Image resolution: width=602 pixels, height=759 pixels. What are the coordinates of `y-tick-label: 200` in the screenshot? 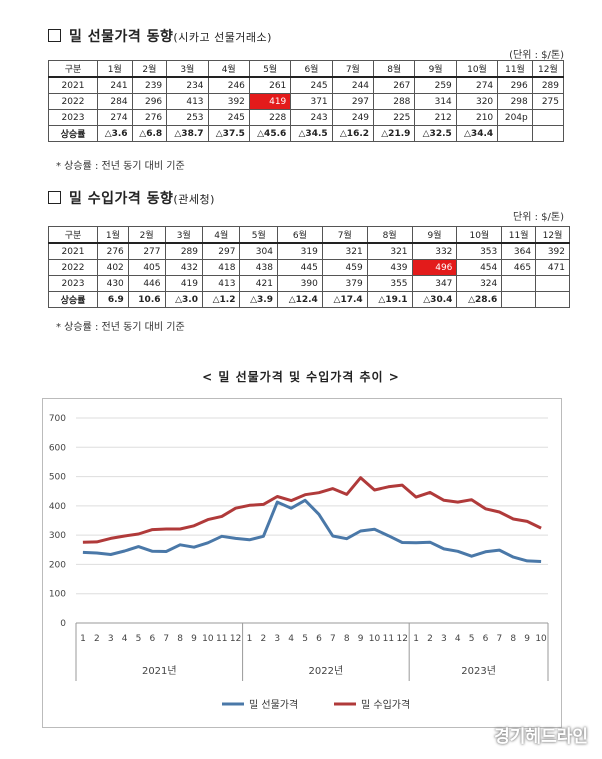 It's located at (57, 565).